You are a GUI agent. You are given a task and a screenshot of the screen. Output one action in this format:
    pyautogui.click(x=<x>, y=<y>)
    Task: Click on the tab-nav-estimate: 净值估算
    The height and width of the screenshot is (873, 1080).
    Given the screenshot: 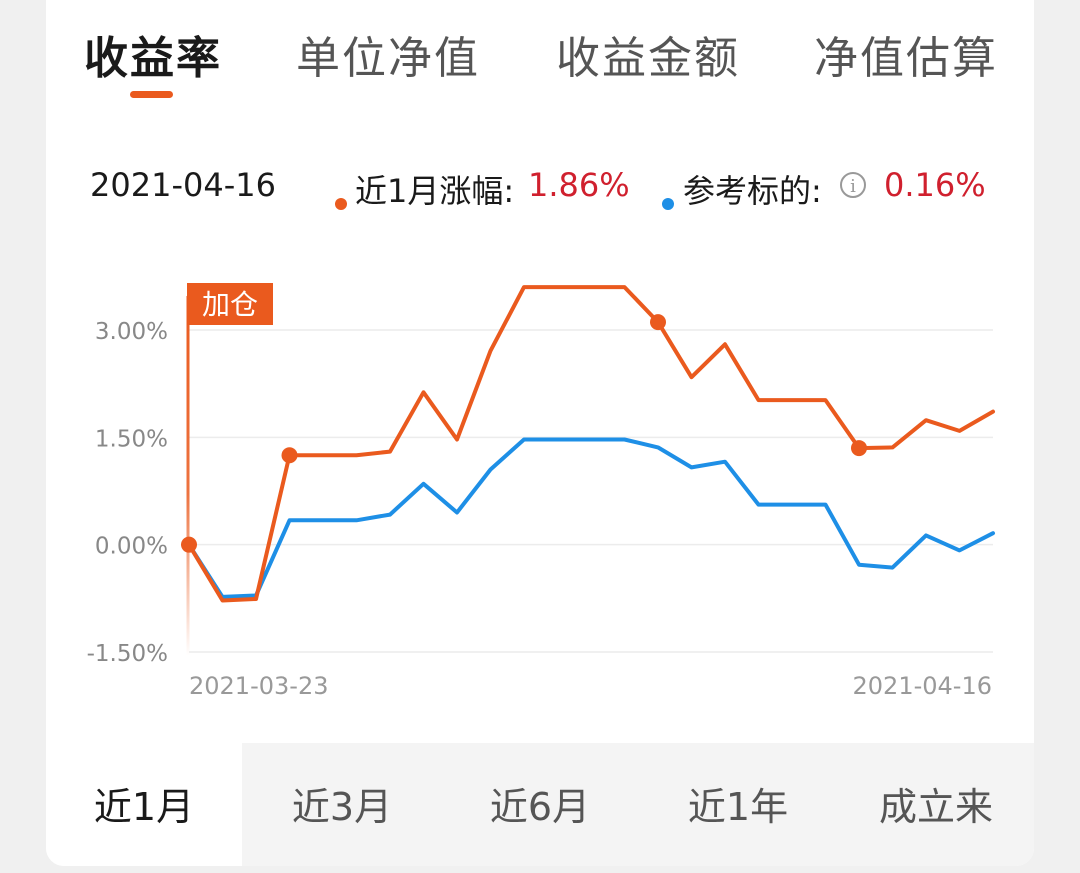 What is the action you would take?
    pyautogui.click(x=906, y=58)
    